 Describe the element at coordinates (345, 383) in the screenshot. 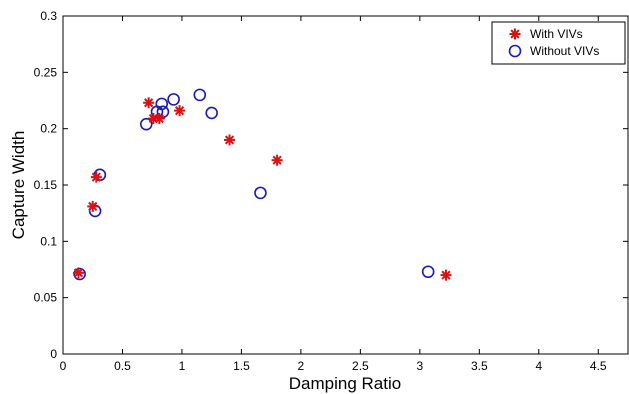

I see `x-axis-label: Damping Ratio` at that location.